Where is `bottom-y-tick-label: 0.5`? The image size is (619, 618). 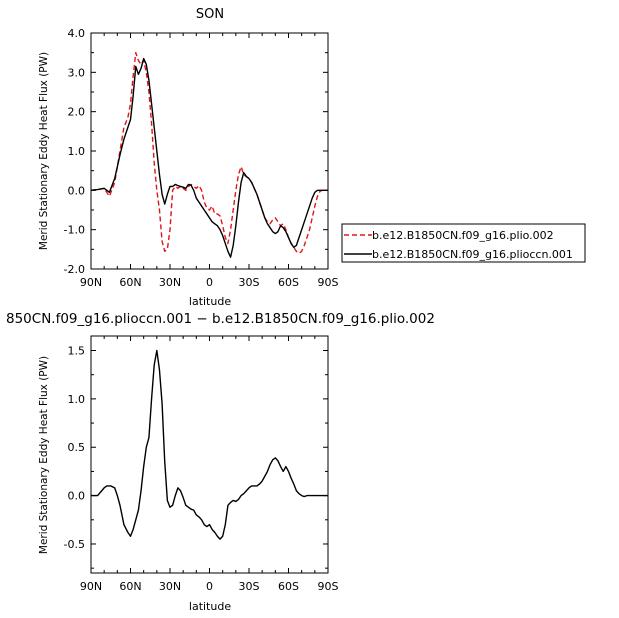 bottom-y-tick-label: 0.5 is located at coordinates (77, 447).